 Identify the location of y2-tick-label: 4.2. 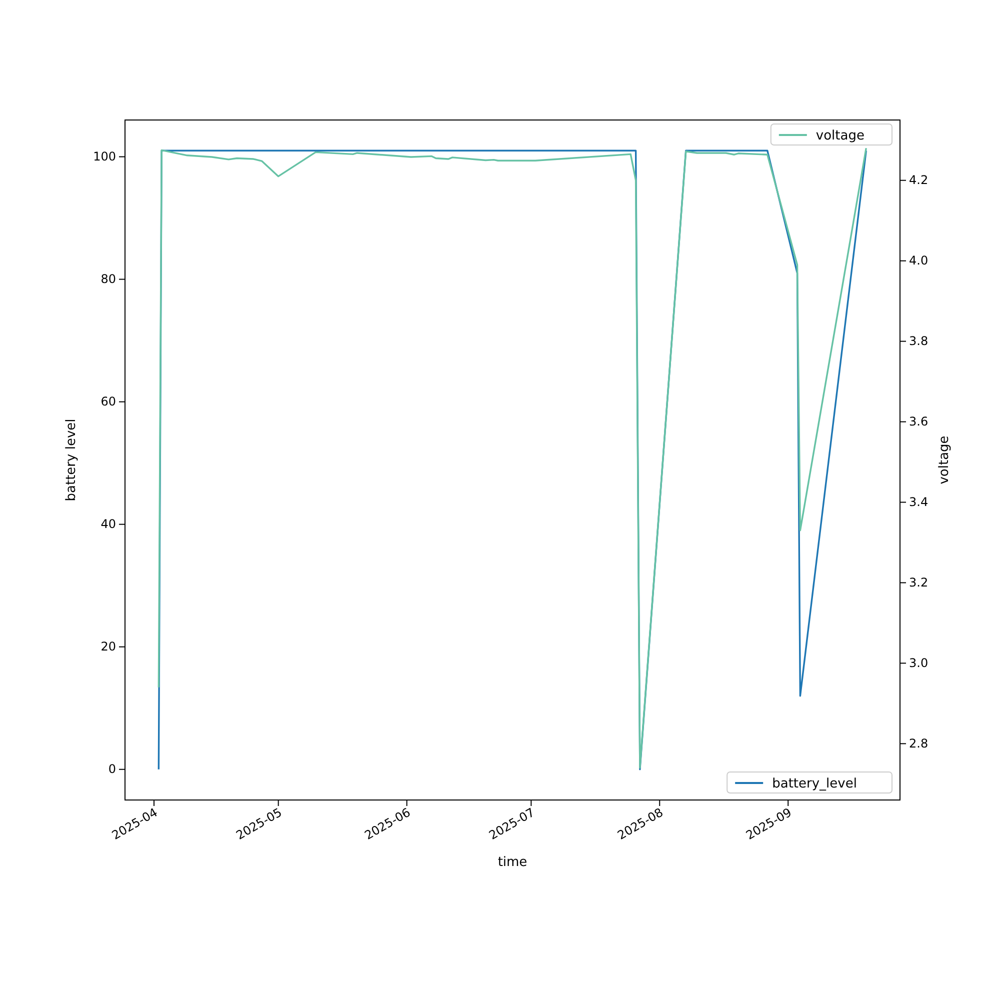
(918, 180).